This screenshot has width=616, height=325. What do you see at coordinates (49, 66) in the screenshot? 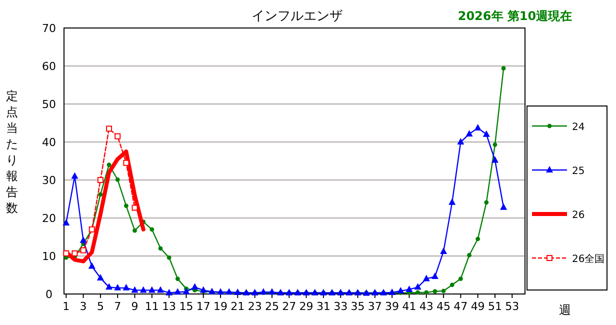
I see `y-tick-label: 60` at bounding box center [49, 66].